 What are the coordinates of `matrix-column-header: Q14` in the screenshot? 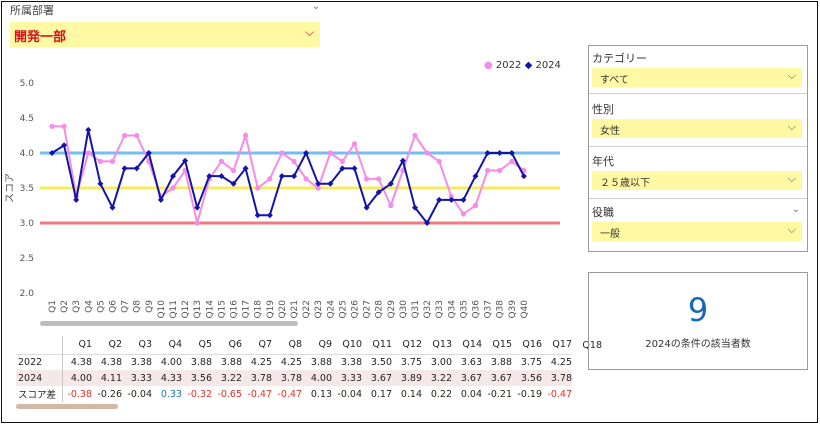 It's located at (472, 345).